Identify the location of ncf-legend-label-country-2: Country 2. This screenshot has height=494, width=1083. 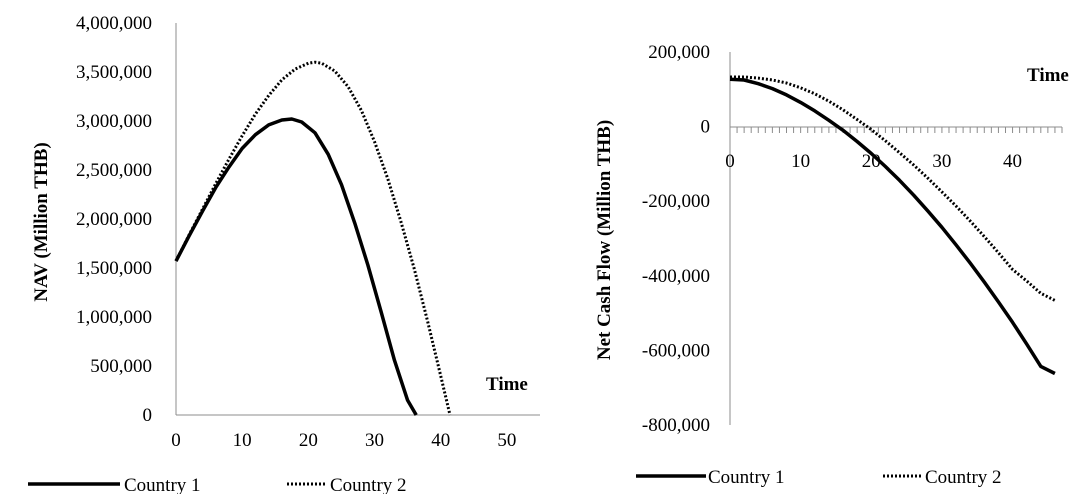
(963, 477).